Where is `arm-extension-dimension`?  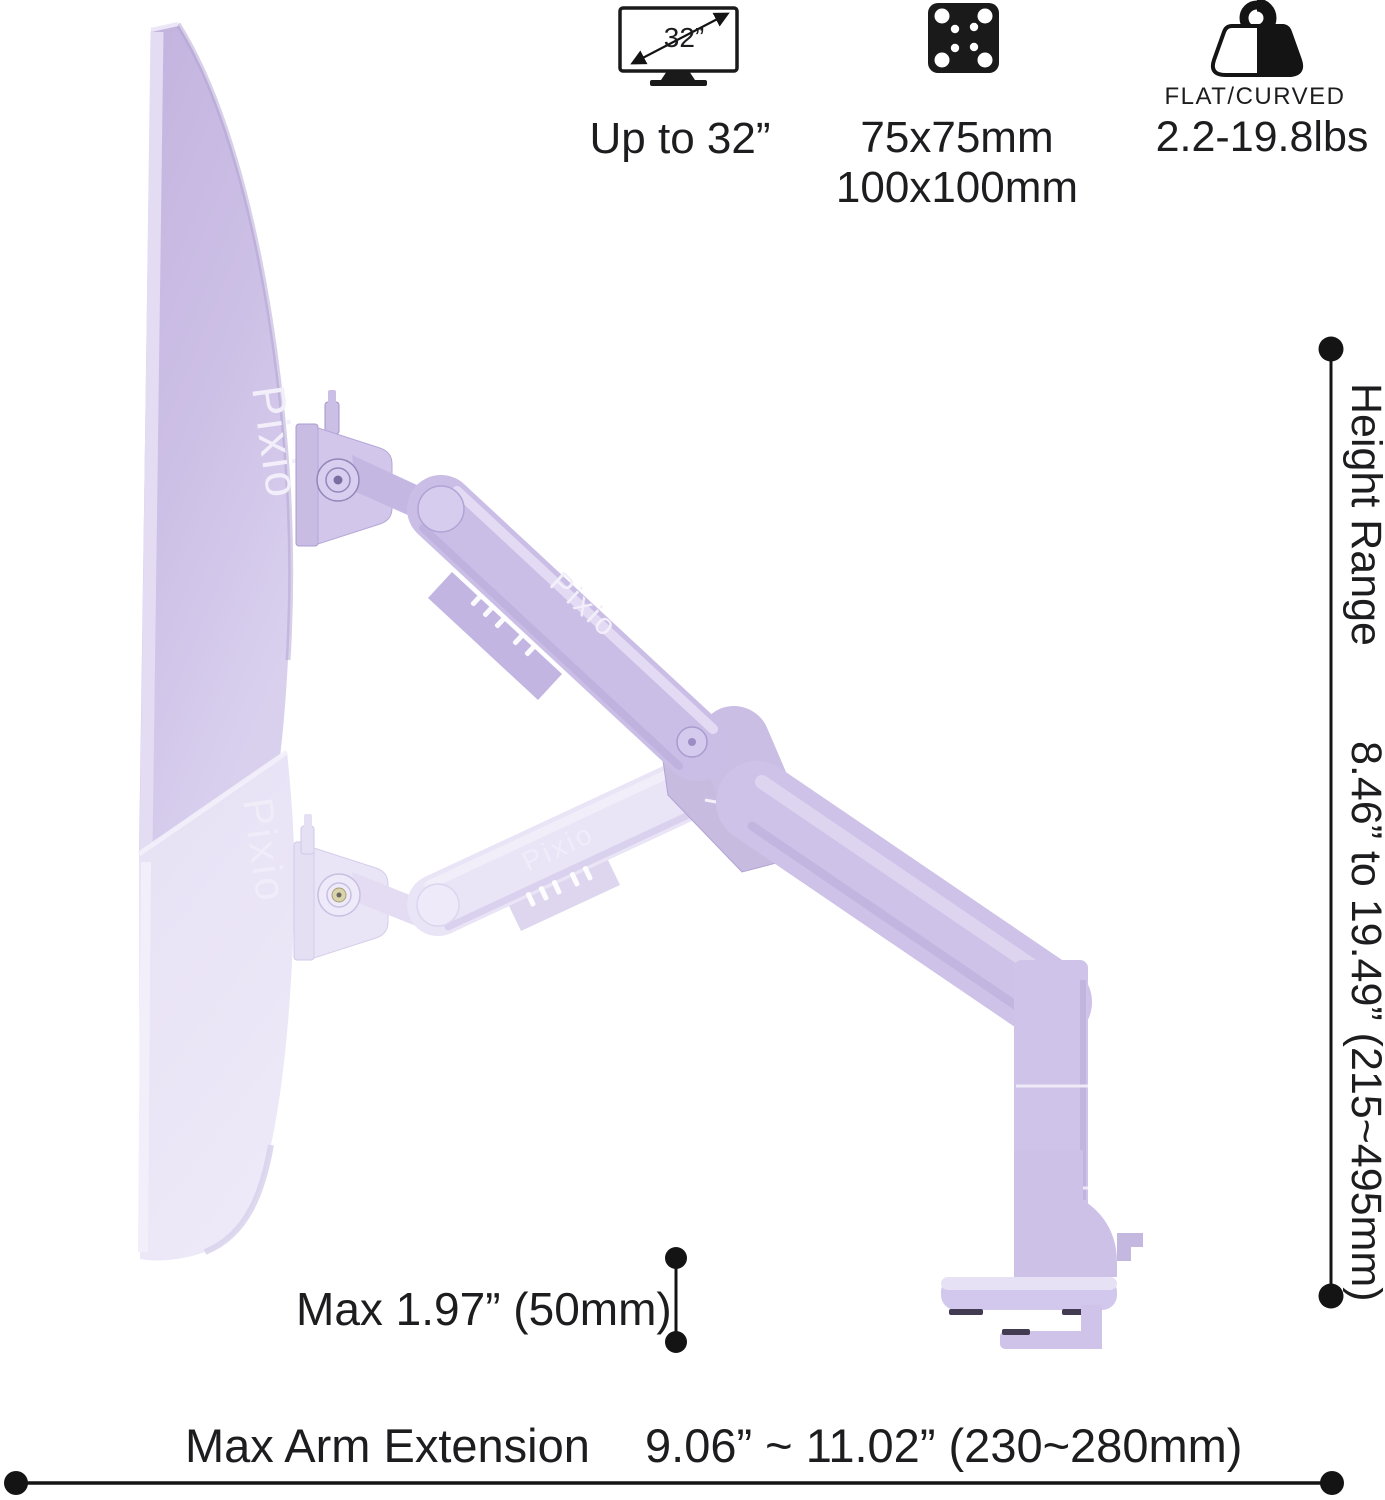
arm-extension-dimension is located at coordinates (674, 1483).